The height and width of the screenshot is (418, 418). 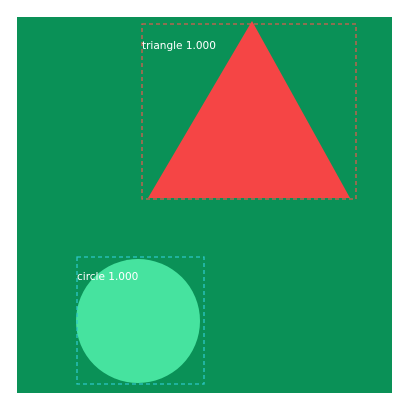 I want to click on circle-detection-label: circle 1.000, so click(x=107, y=277).